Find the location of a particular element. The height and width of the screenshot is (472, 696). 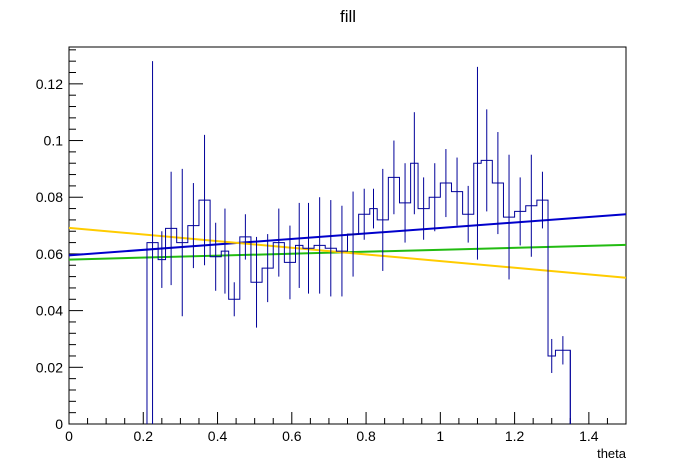

x-tick-label: 0 is located at coordinates (69, 436).